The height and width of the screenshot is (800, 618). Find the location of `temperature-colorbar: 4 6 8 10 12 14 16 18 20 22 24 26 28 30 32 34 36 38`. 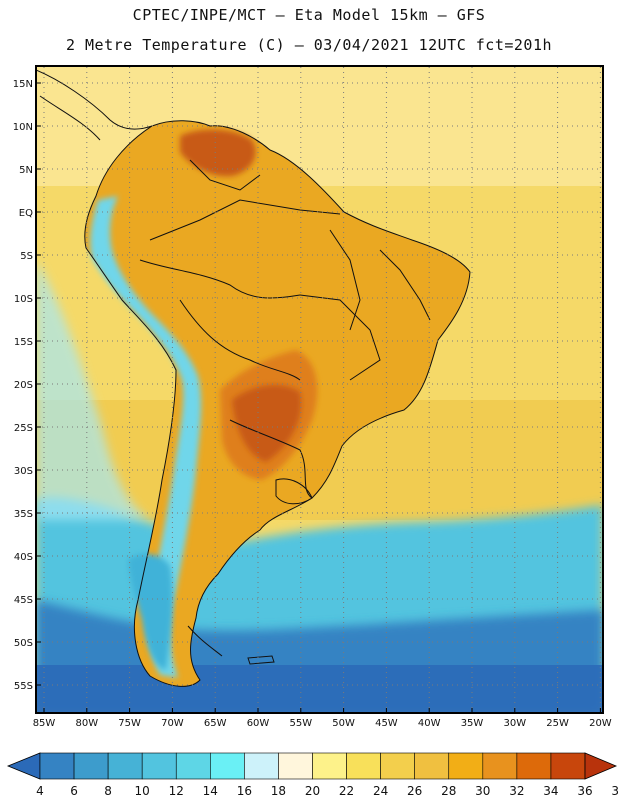

temperature-colorbar: 4 6 8 10 12 14 16 18 20 22 24 26 28 30 32 34 36 38 is located at coordinates (312, 775).